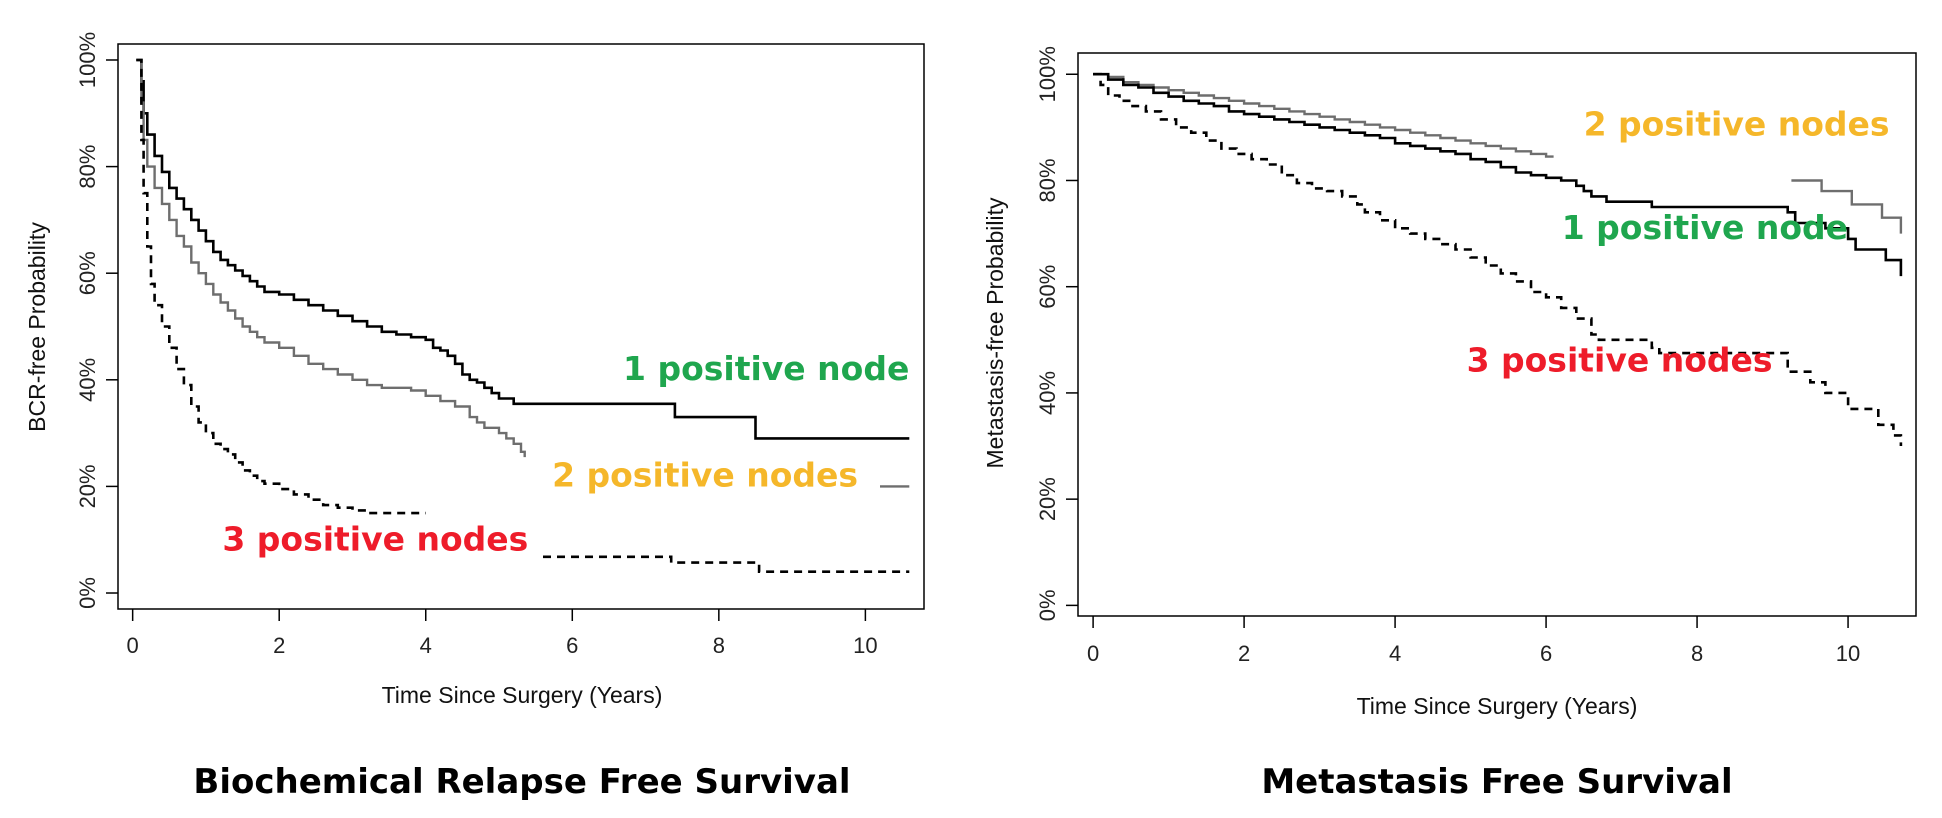  I want to click on metastasis-x-ticks: 0 2 4 6 8 10, so click(1473, 641).